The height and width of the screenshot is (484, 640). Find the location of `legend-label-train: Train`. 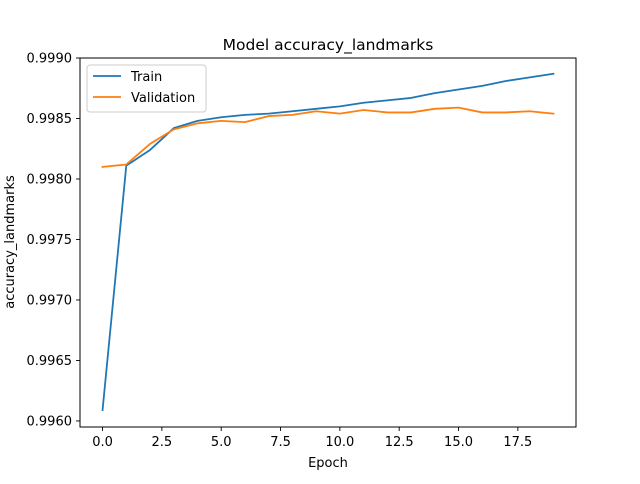

legend-label-train: Train is located at coordinates (146, 77).